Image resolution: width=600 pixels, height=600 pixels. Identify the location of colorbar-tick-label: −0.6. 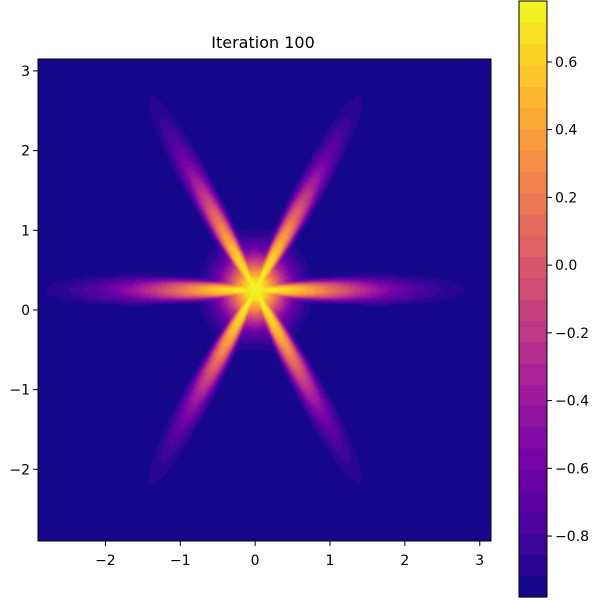
(572, 469).